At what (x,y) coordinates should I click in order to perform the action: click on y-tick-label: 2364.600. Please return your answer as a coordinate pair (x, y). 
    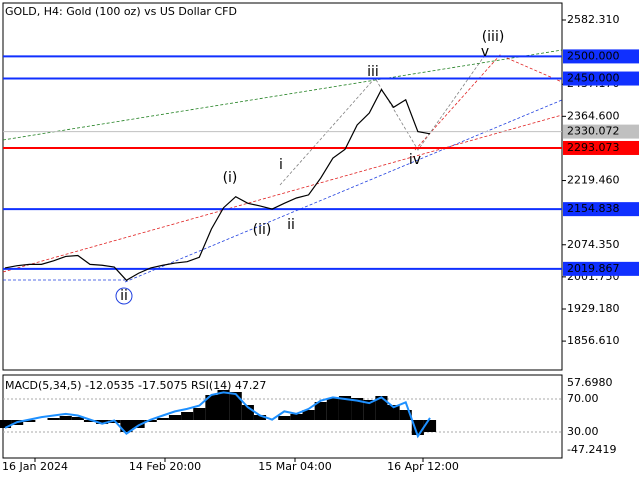
    Looking at the image, I should click on (593, 115).